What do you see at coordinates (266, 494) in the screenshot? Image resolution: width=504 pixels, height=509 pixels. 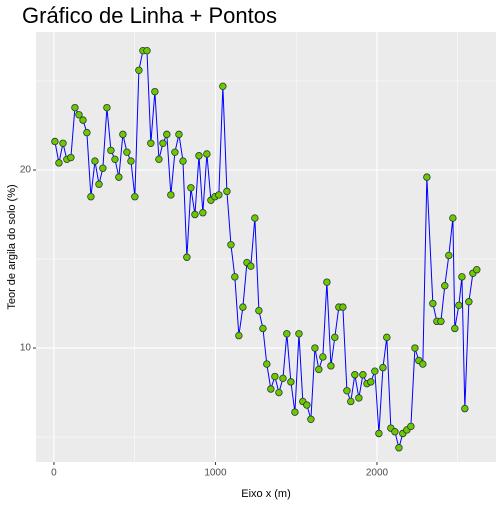 I see `x-axis-label: Eixo x (m)` at bounding box center [266, 494].